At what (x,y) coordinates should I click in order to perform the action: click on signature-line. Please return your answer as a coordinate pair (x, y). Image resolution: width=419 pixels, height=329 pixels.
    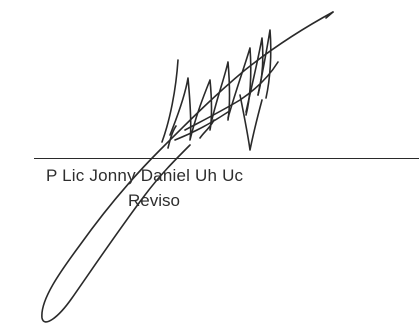
    Looking at the image, I should click on (226, 158).